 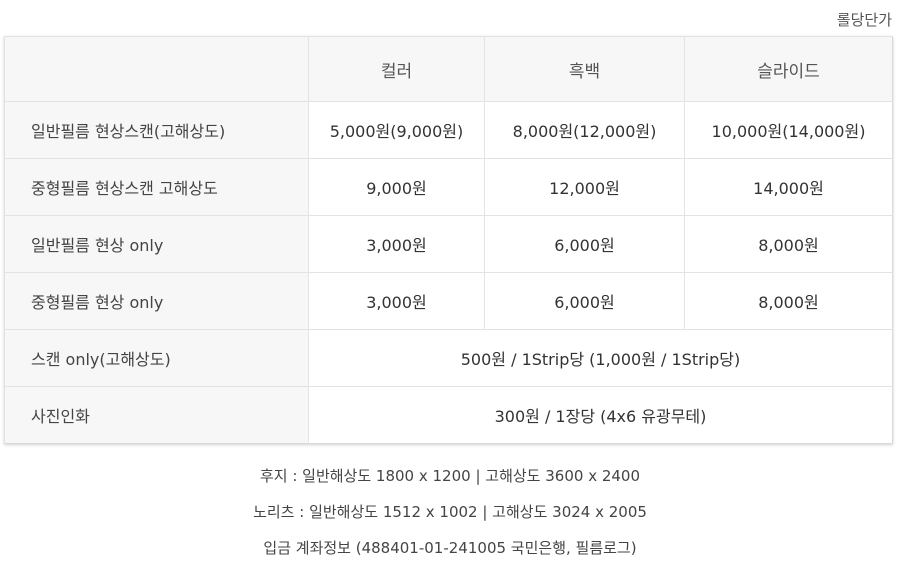 What do you see at coordinates (600, 358) in the screenshot?
I see `price-span: 500원 / 1Strip당 (1,000원 / 1Strip당)` at bounding box center [600, 358].